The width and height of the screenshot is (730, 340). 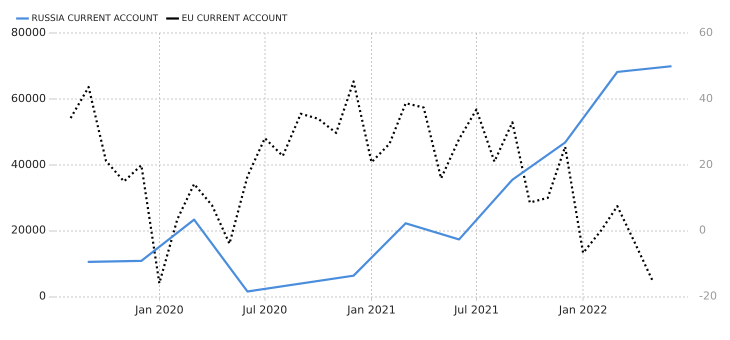 I want to click on x-tick-label: Jan 2020, so click(x=159, y=309).